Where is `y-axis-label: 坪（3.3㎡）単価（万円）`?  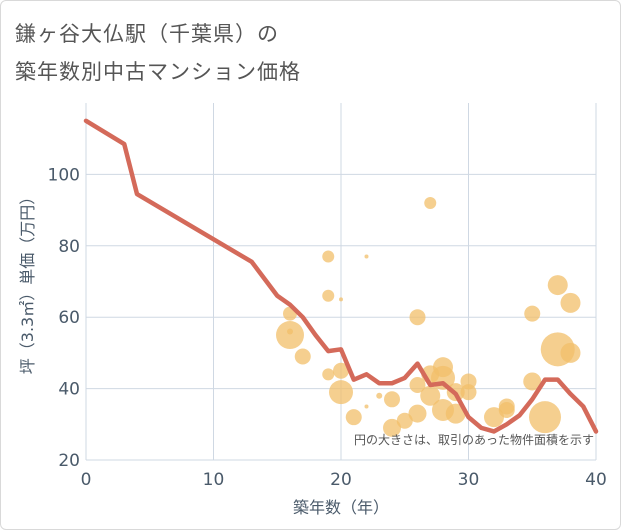 y-axis-label: 坪（3.3㎡）単価（万円） is located at coordinates (27, 281).